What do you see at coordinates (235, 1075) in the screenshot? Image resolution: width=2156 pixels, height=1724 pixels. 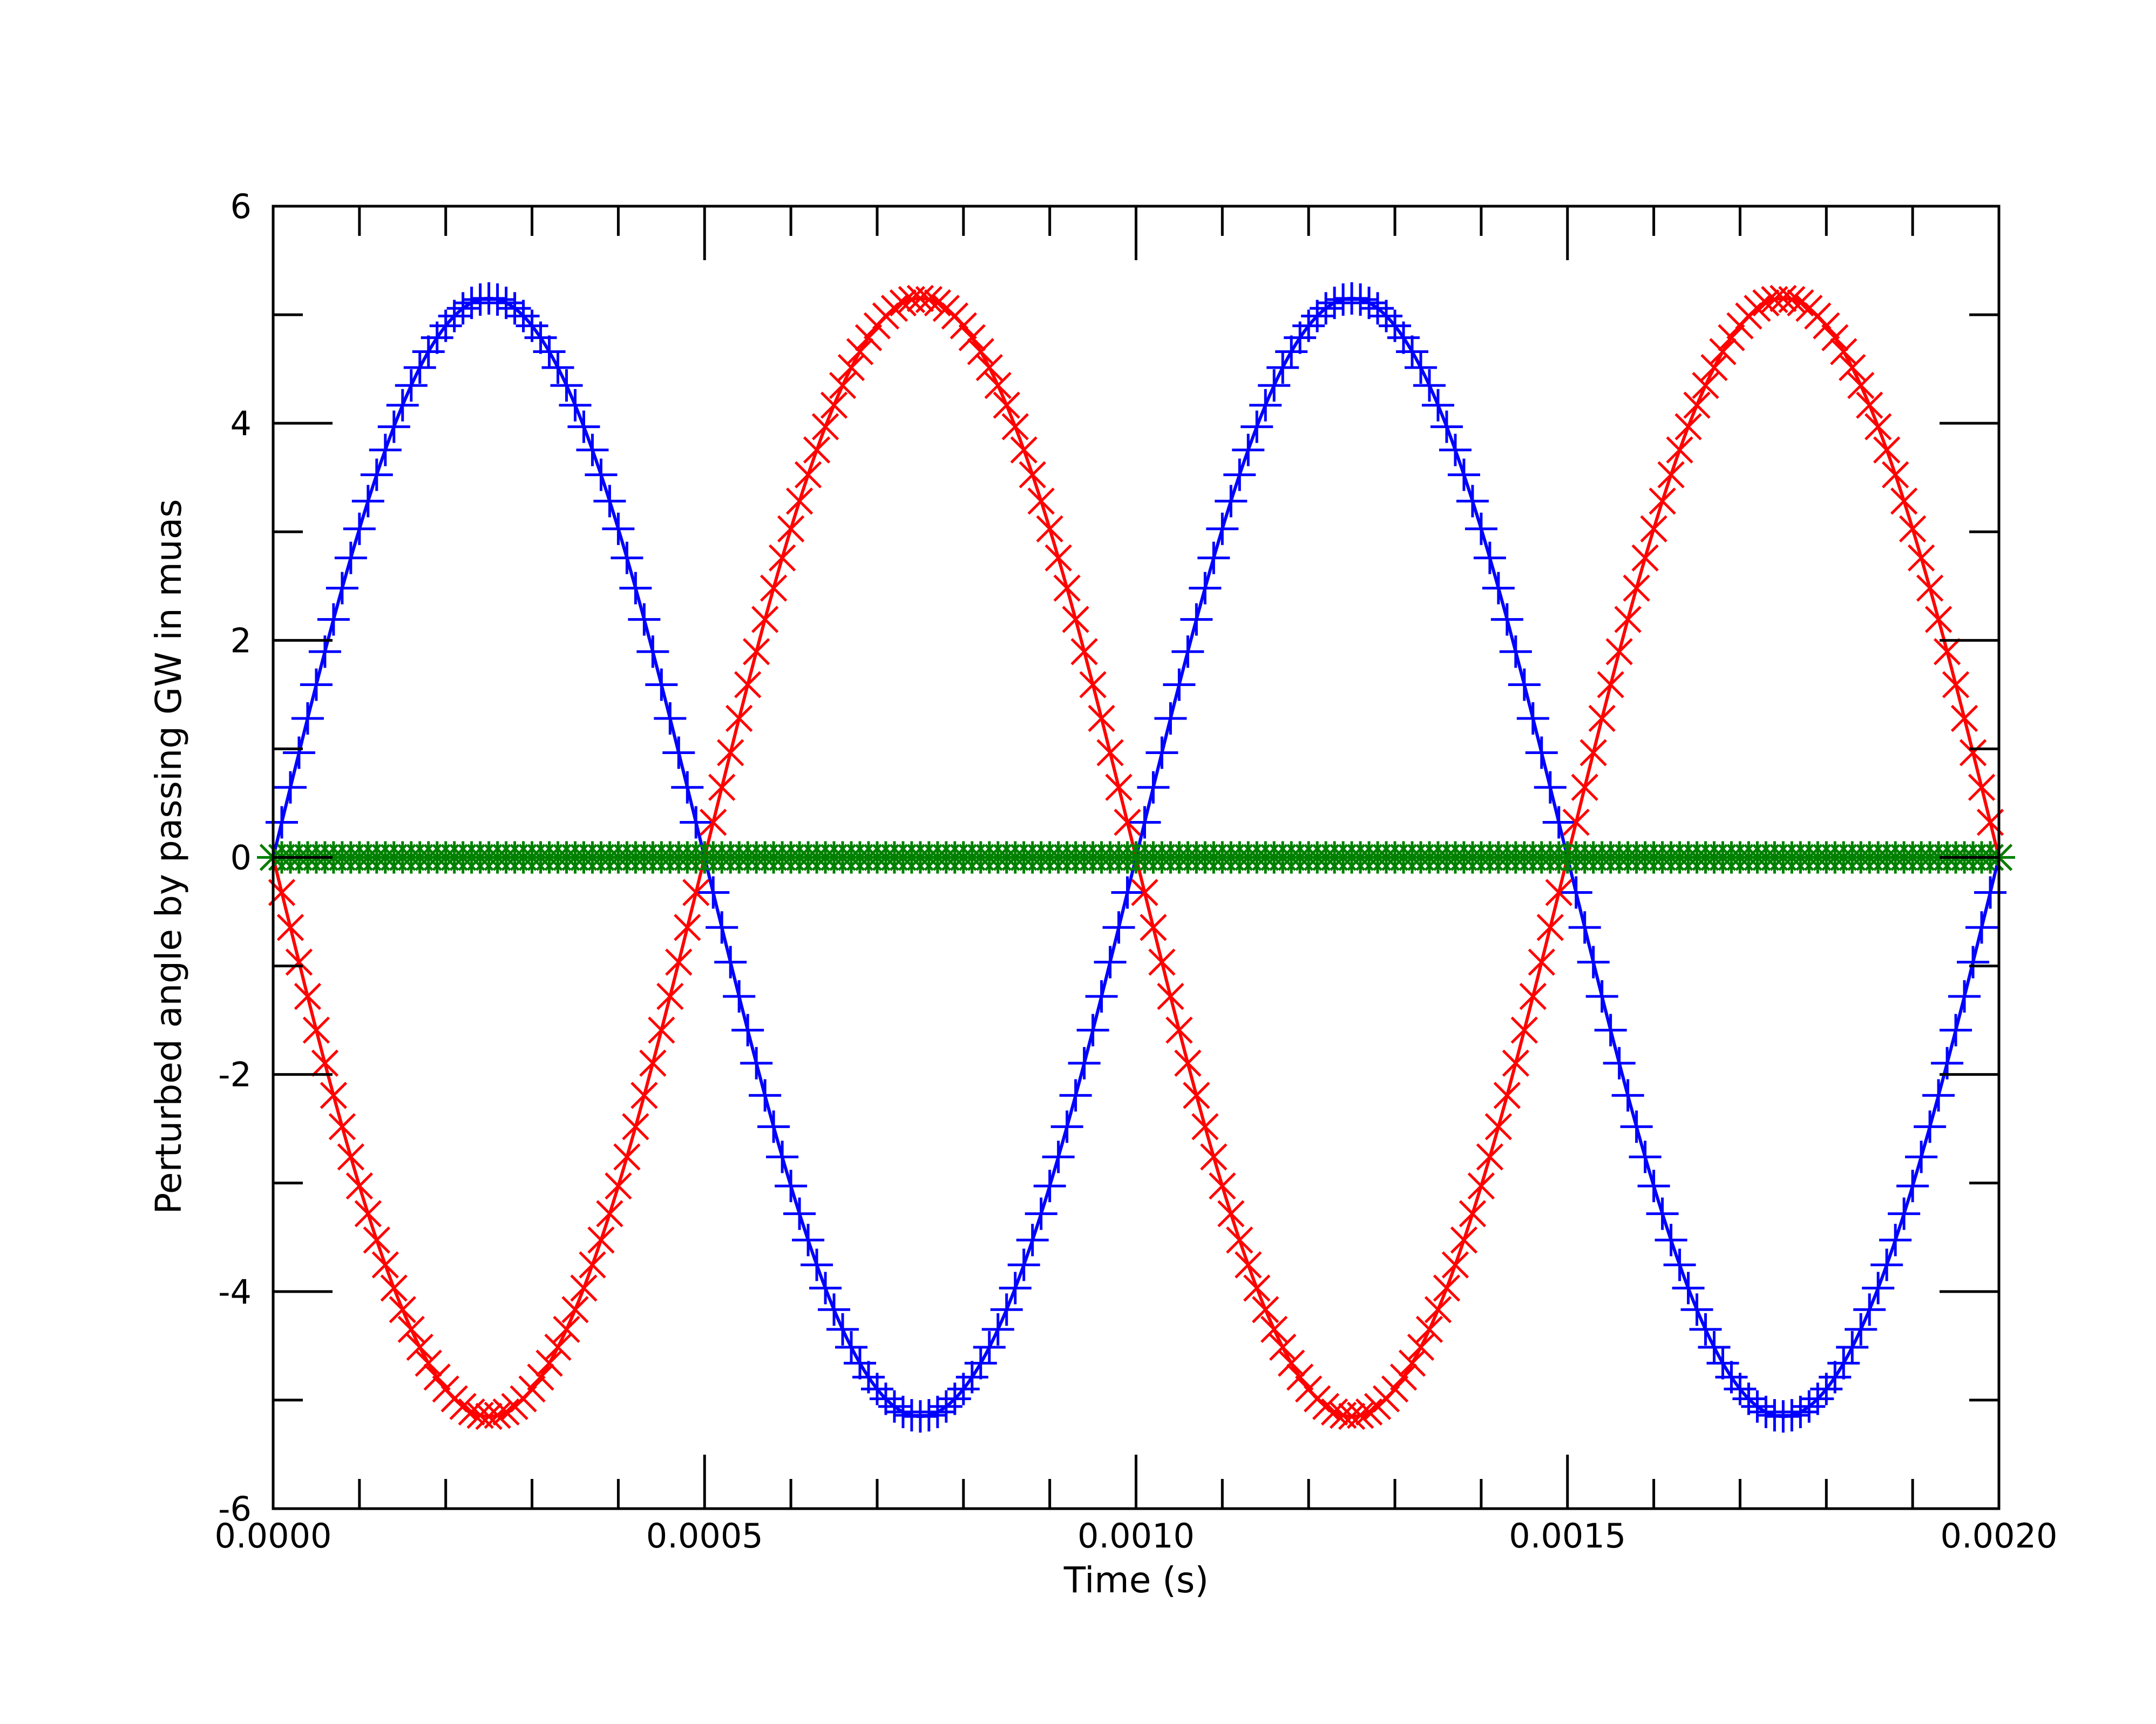 I see `y-tick-label: -2` at bounding box center [235, 1075].